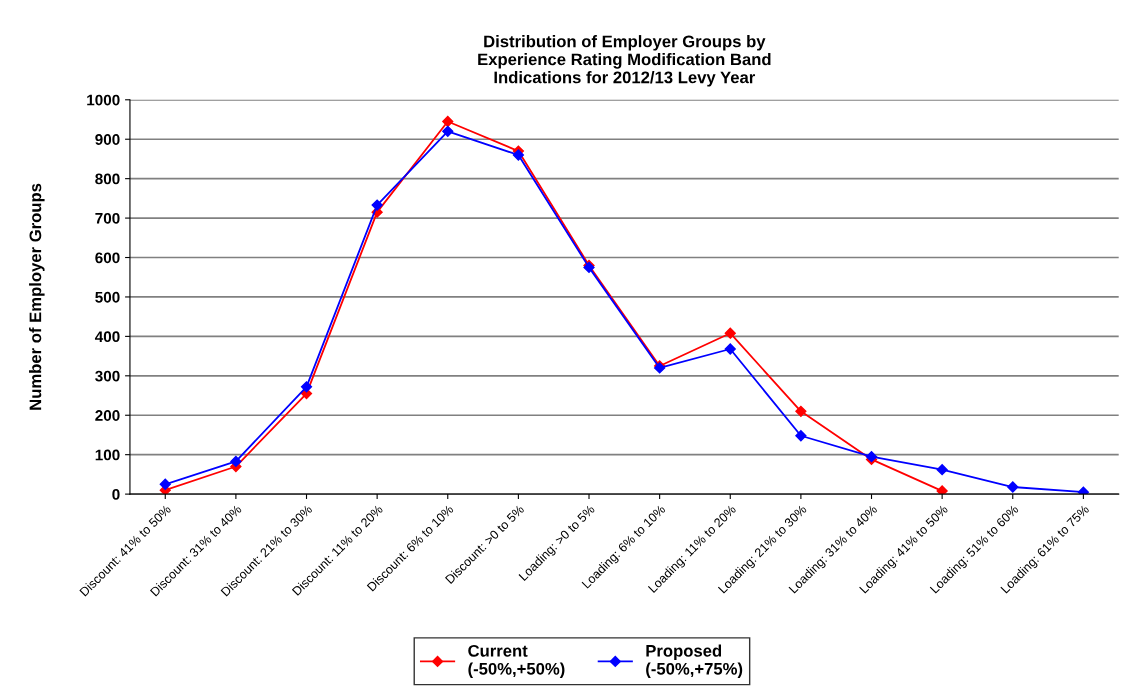 The image size is (1130, 693). I want to click on y-tick-label: 300, so click(107, 376).